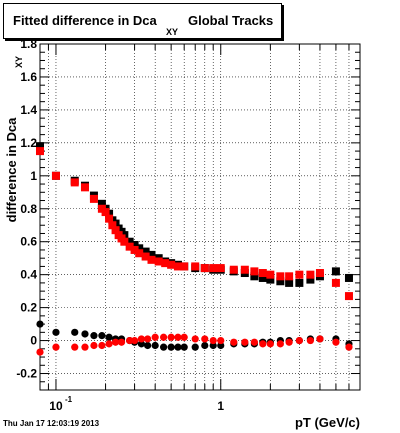  Describe the element at coordinates (28, 308) in the screenshot. I see `y-tick-label: 0.2` at that location.